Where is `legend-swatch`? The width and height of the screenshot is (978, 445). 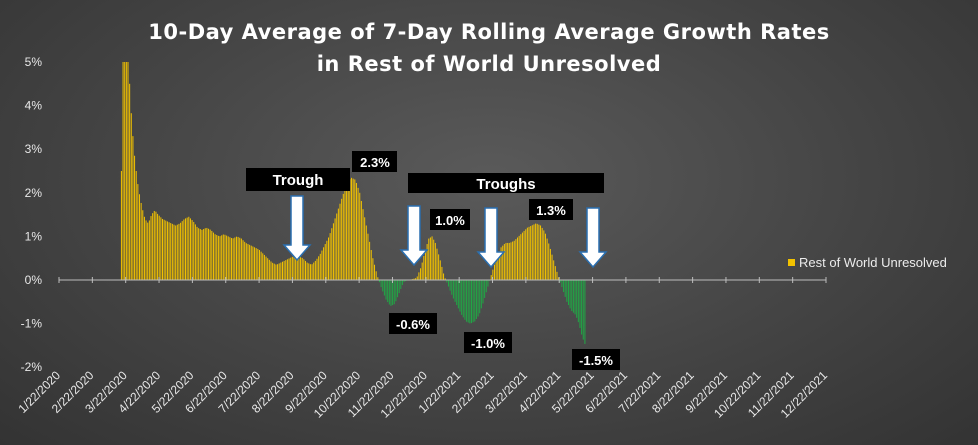
legend-swatch is located at coordinates (791, 262).